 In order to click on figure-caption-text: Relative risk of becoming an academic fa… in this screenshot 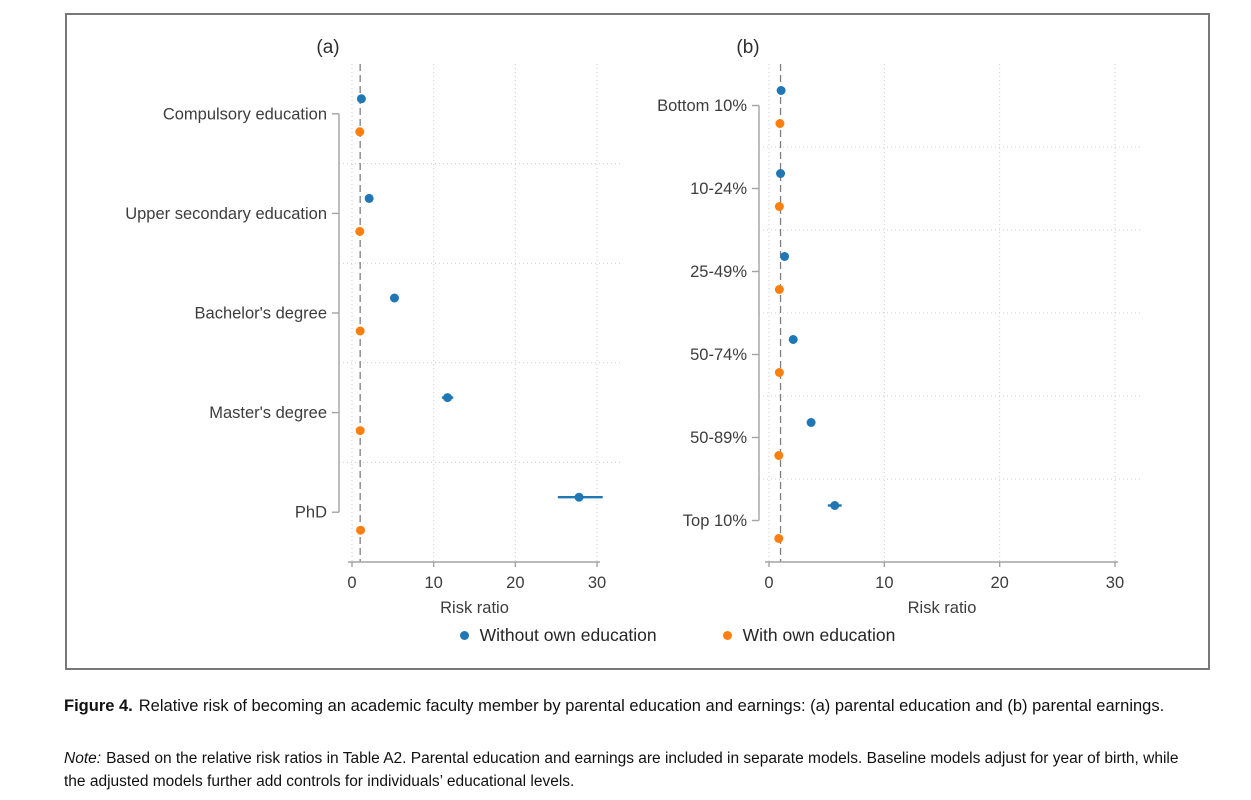, I will do `click(651, 706)`.